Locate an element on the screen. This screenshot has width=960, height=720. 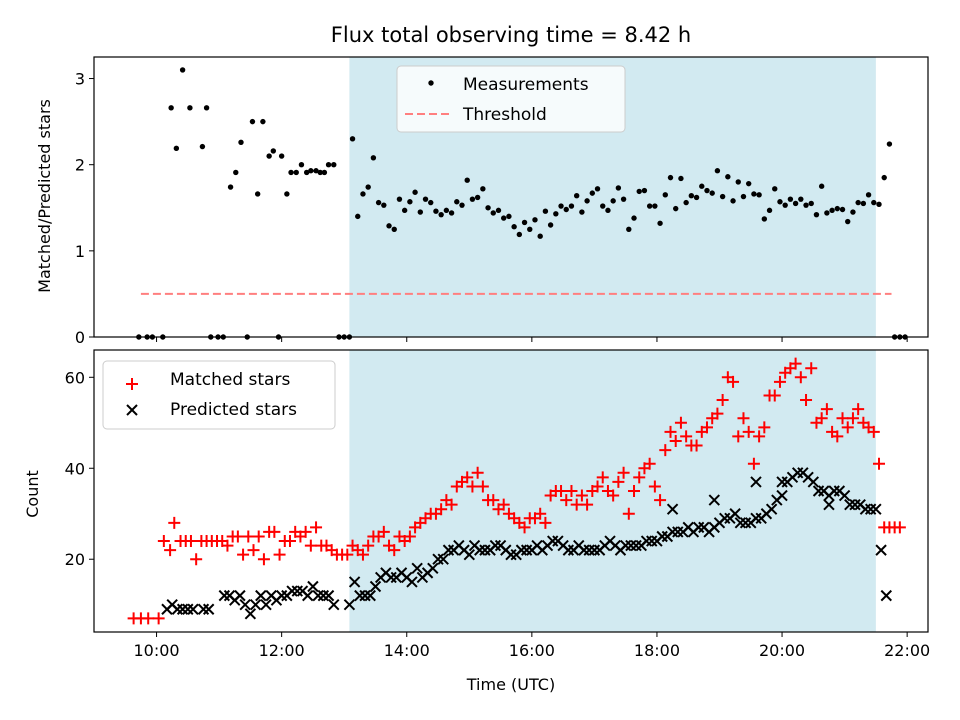
bottom-y-tick-label: 60 is located at coordinates (75, 377).